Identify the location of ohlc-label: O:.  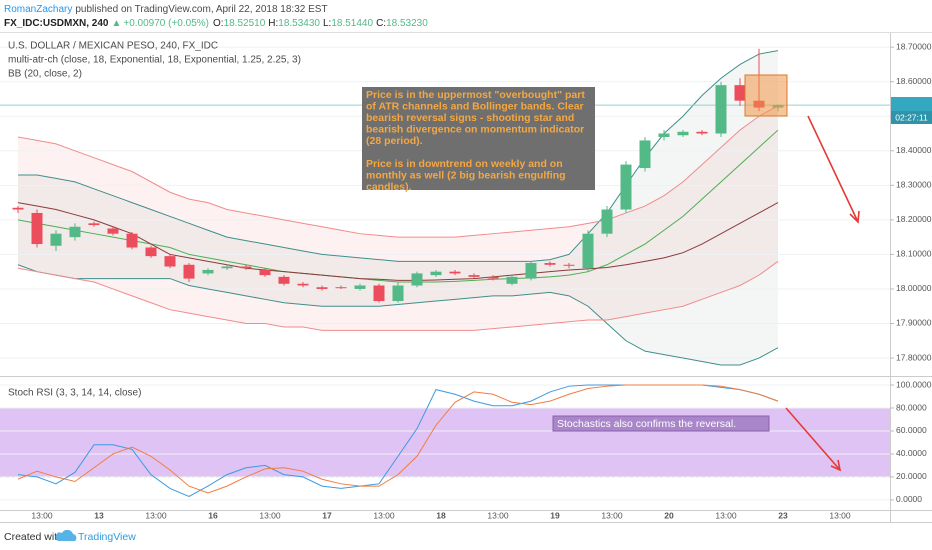
(218, 23).